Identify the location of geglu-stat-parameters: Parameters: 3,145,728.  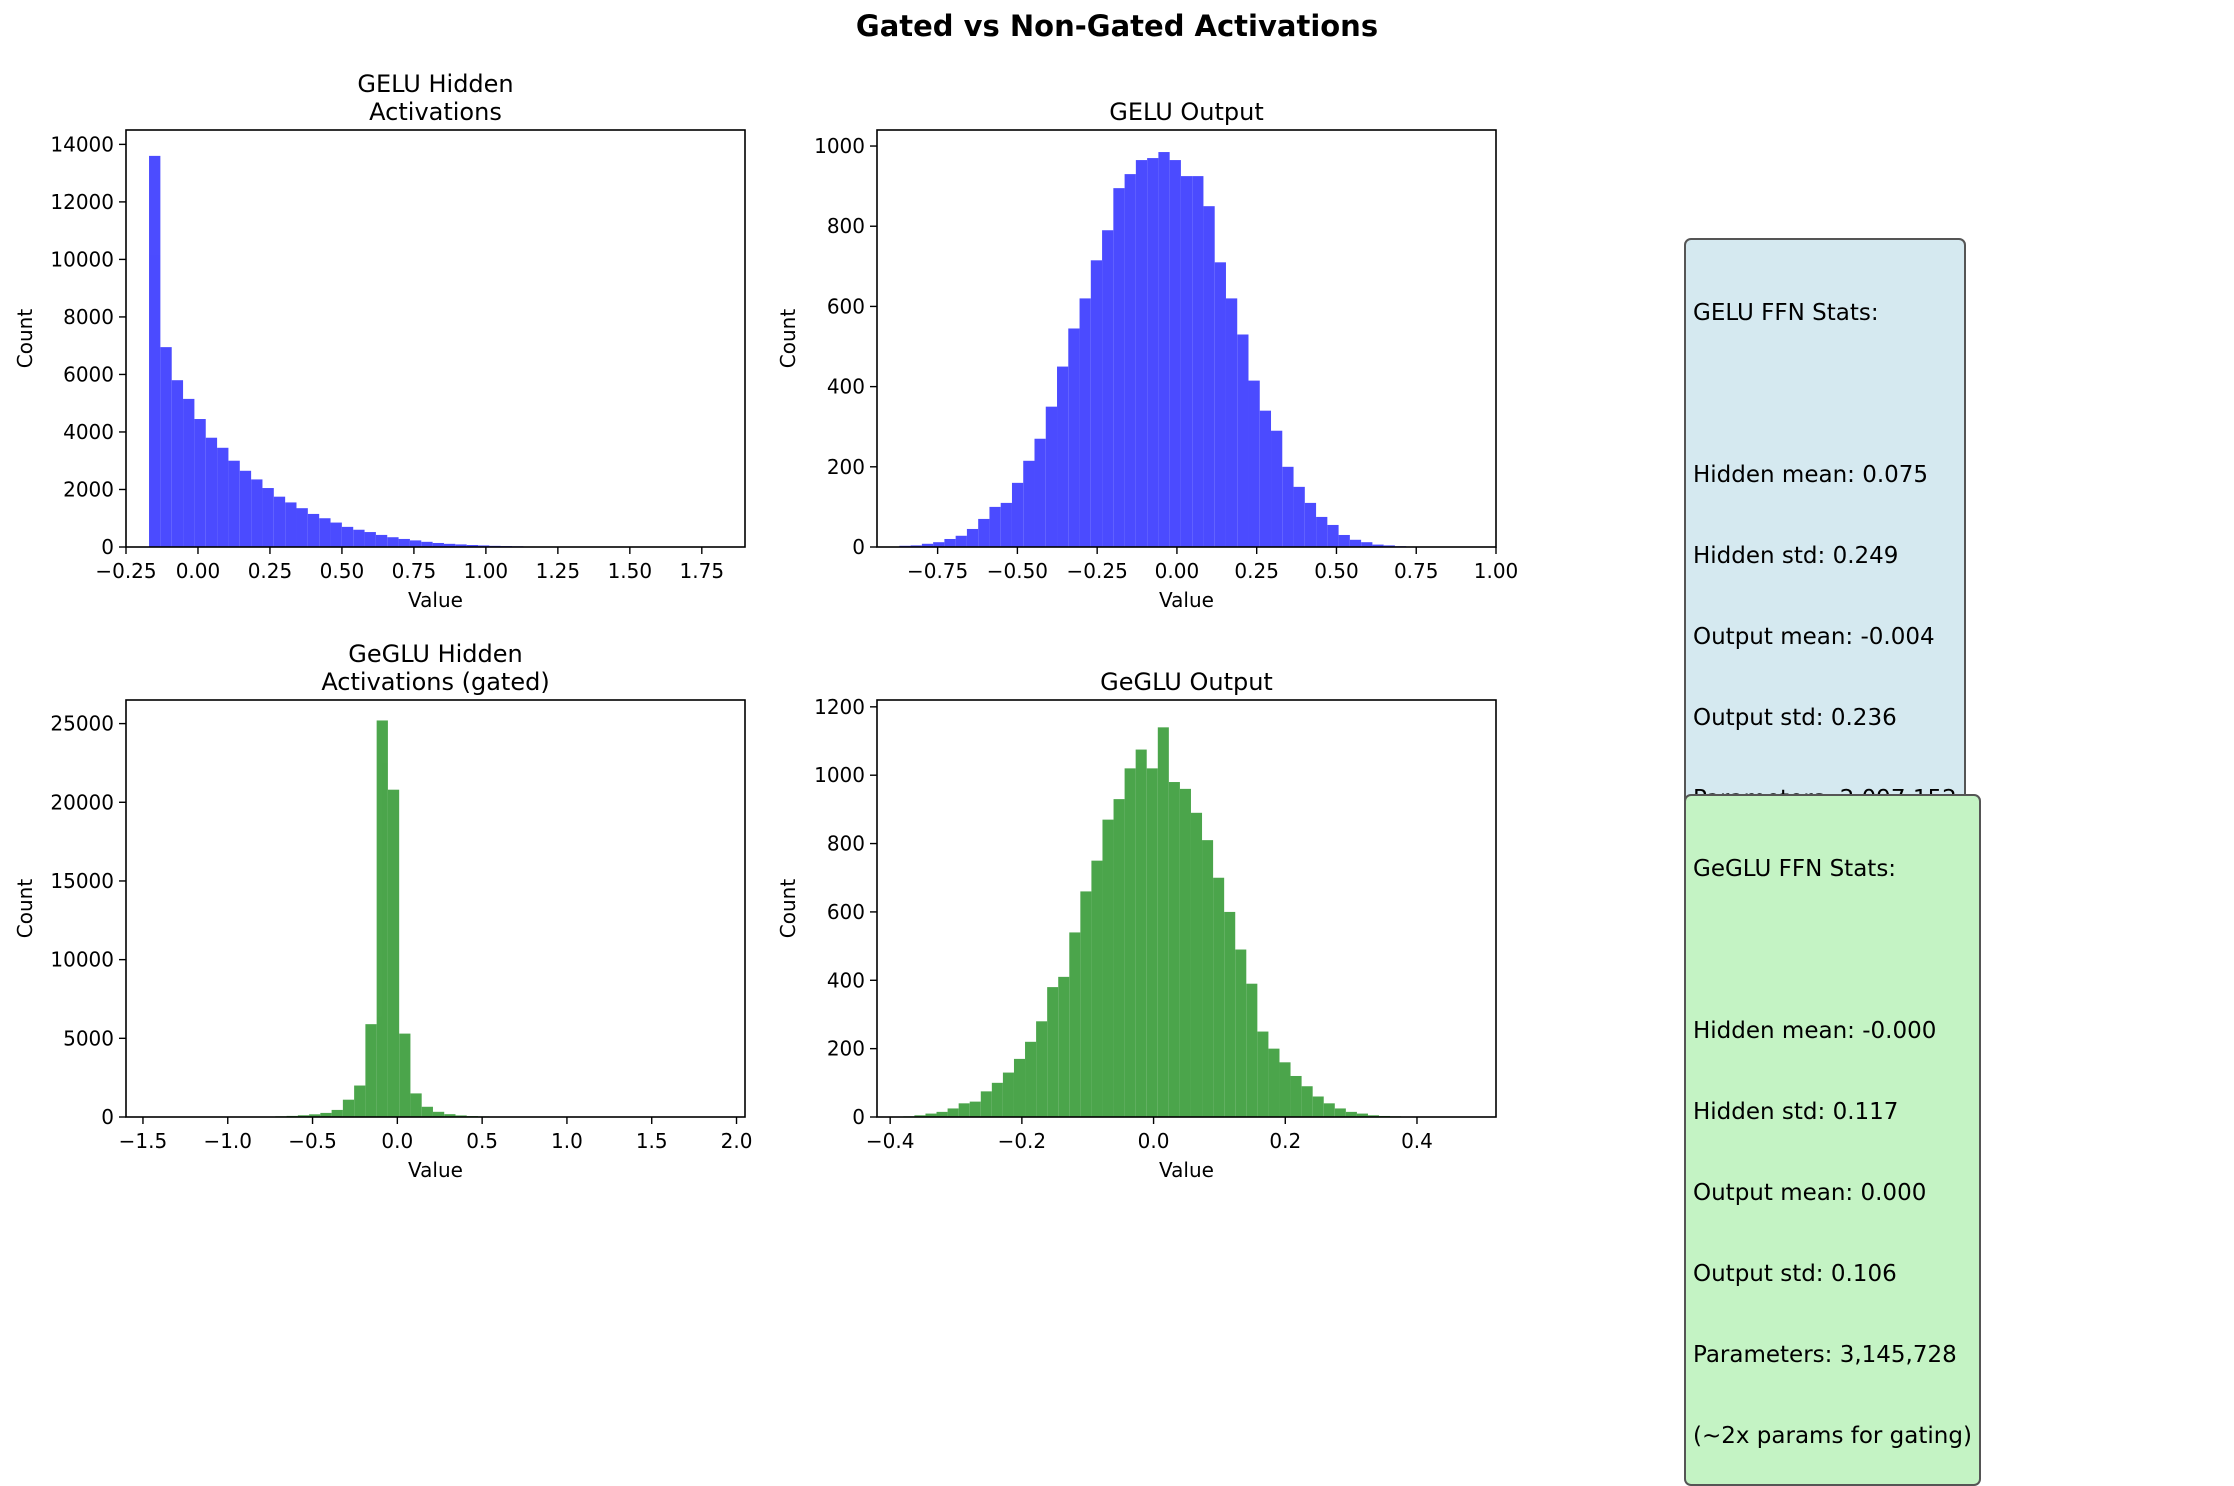
(1832, 1355).